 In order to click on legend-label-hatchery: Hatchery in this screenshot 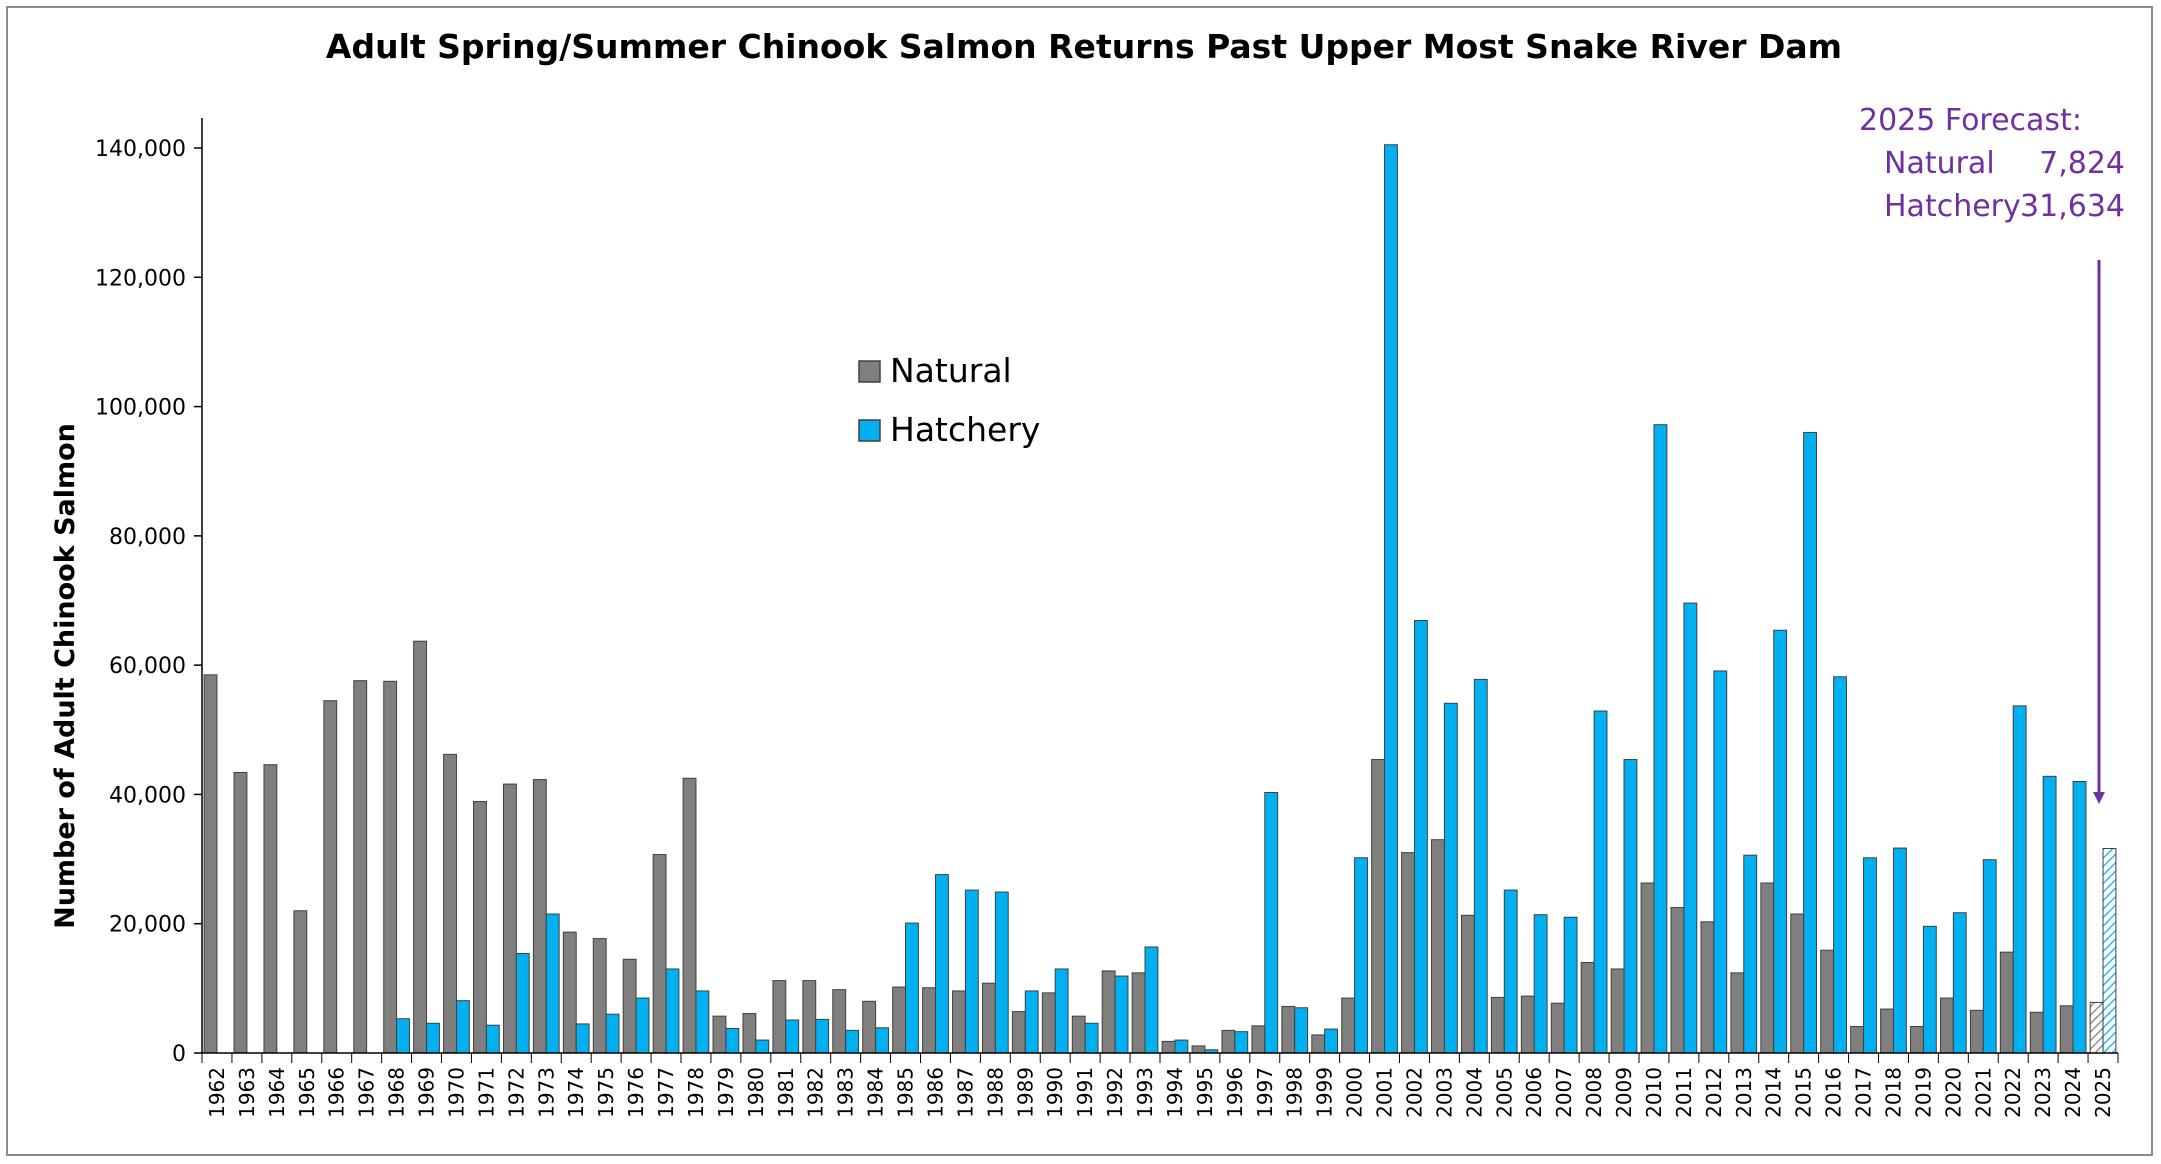, I will do `click(965, 429)`.